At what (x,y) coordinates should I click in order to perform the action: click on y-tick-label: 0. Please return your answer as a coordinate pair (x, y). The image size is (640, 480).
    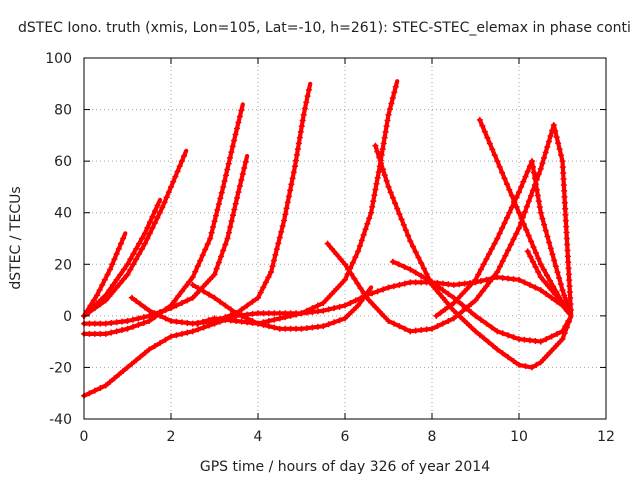
    Looking at the image, I should click on (67, 317).